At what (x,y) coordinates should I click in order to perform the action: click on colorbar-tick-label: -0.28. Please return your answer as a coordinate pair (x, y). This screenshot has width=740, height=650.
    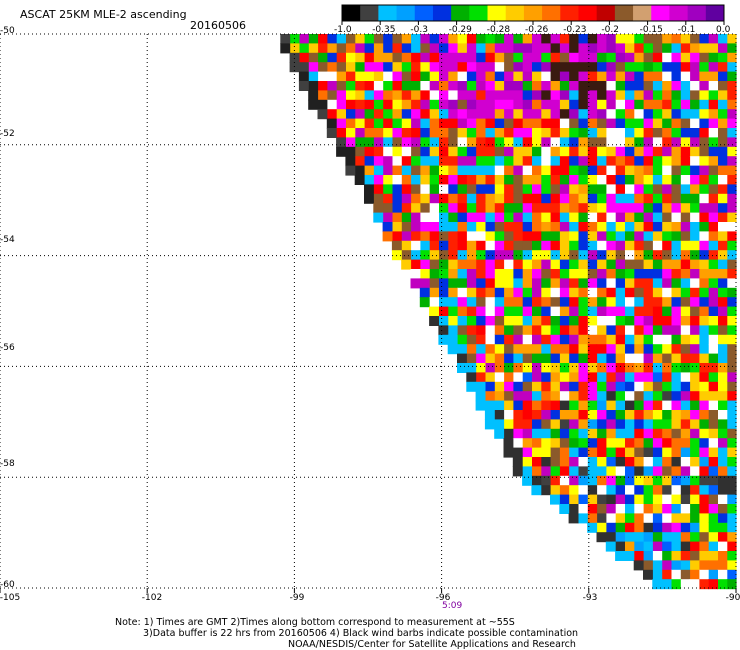
    Looking at the image, I should click on (498, 30).